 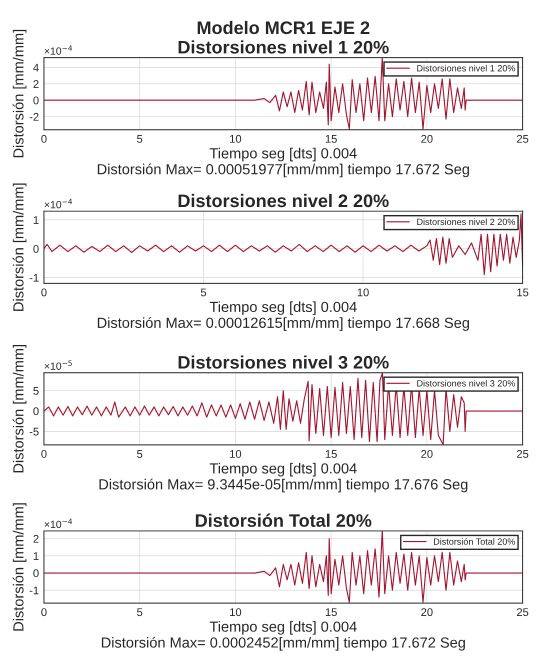 What do you see at coordinates (36, 68) in the screenshot?
I see `y-tick-label: 4` at bounding box center [36, 68].